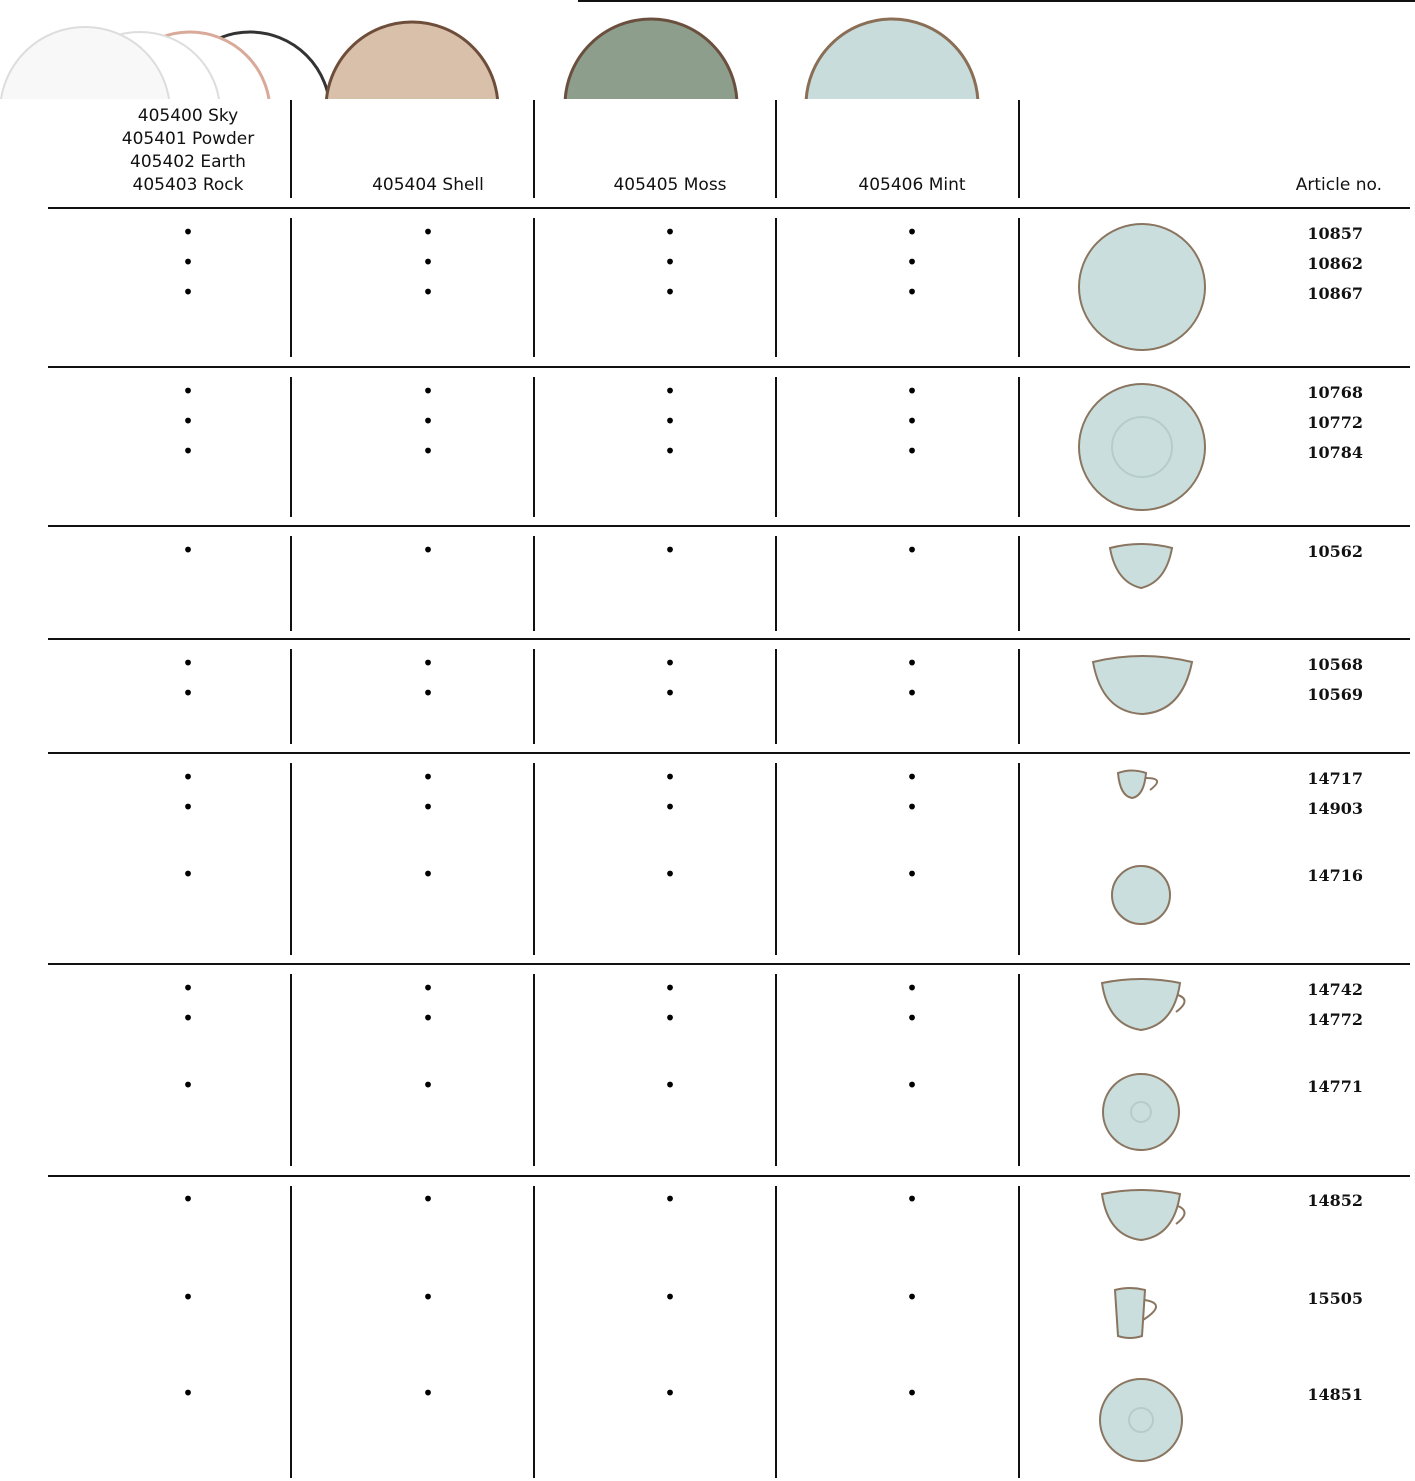  Describe the element at coordinates (1335, 1086) in the screenshot. I see `article-number: 14771` at that location.